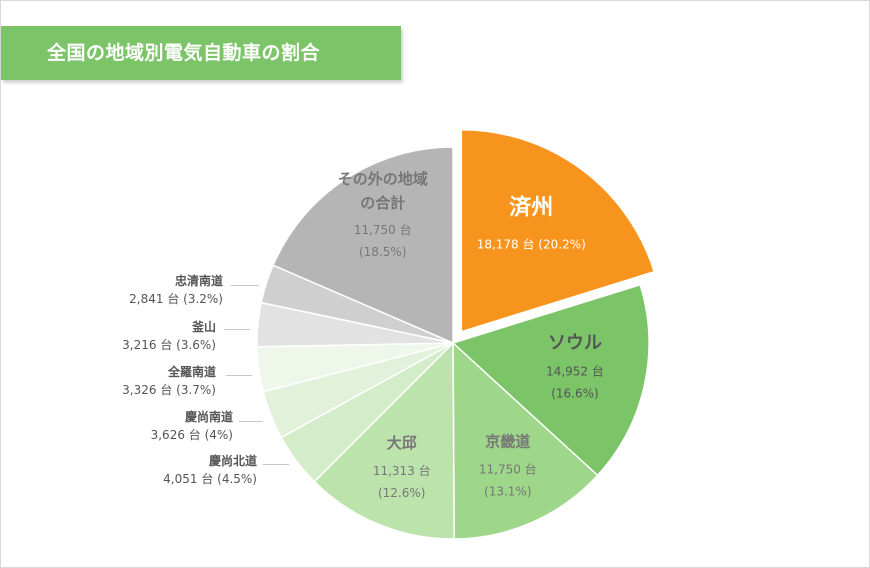  Describe the element at coordinates (203, 327) in the screenshot. I see `slice-name-busan: 釜山` at that location.